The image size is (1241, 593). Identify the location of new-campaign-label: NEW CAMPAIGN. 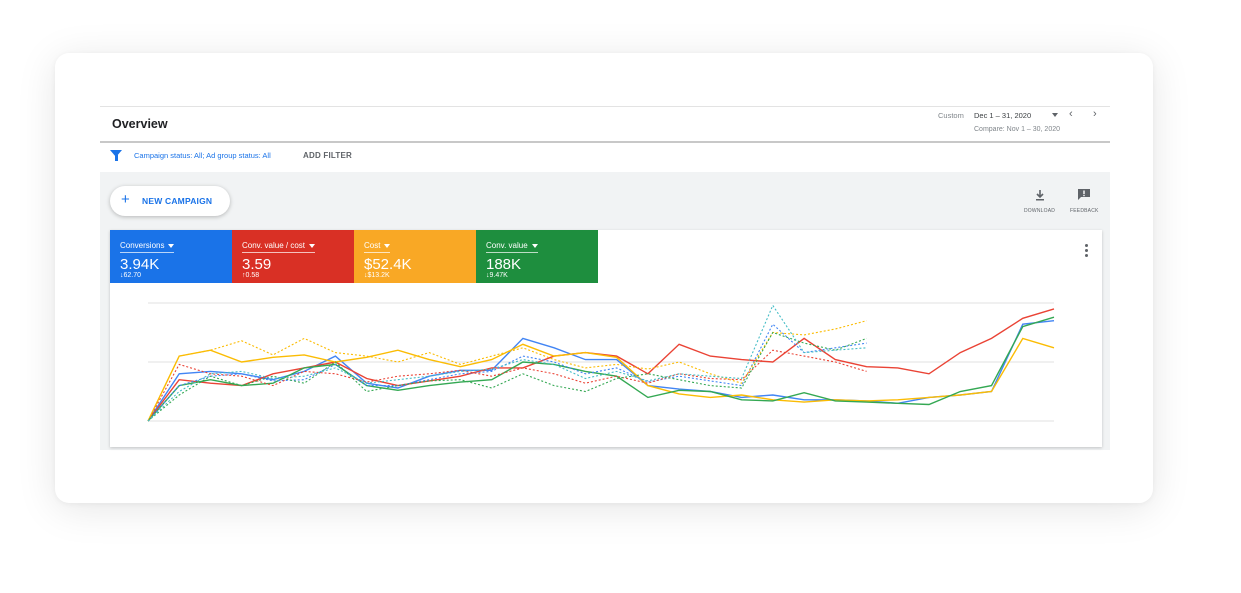
(177, 201).